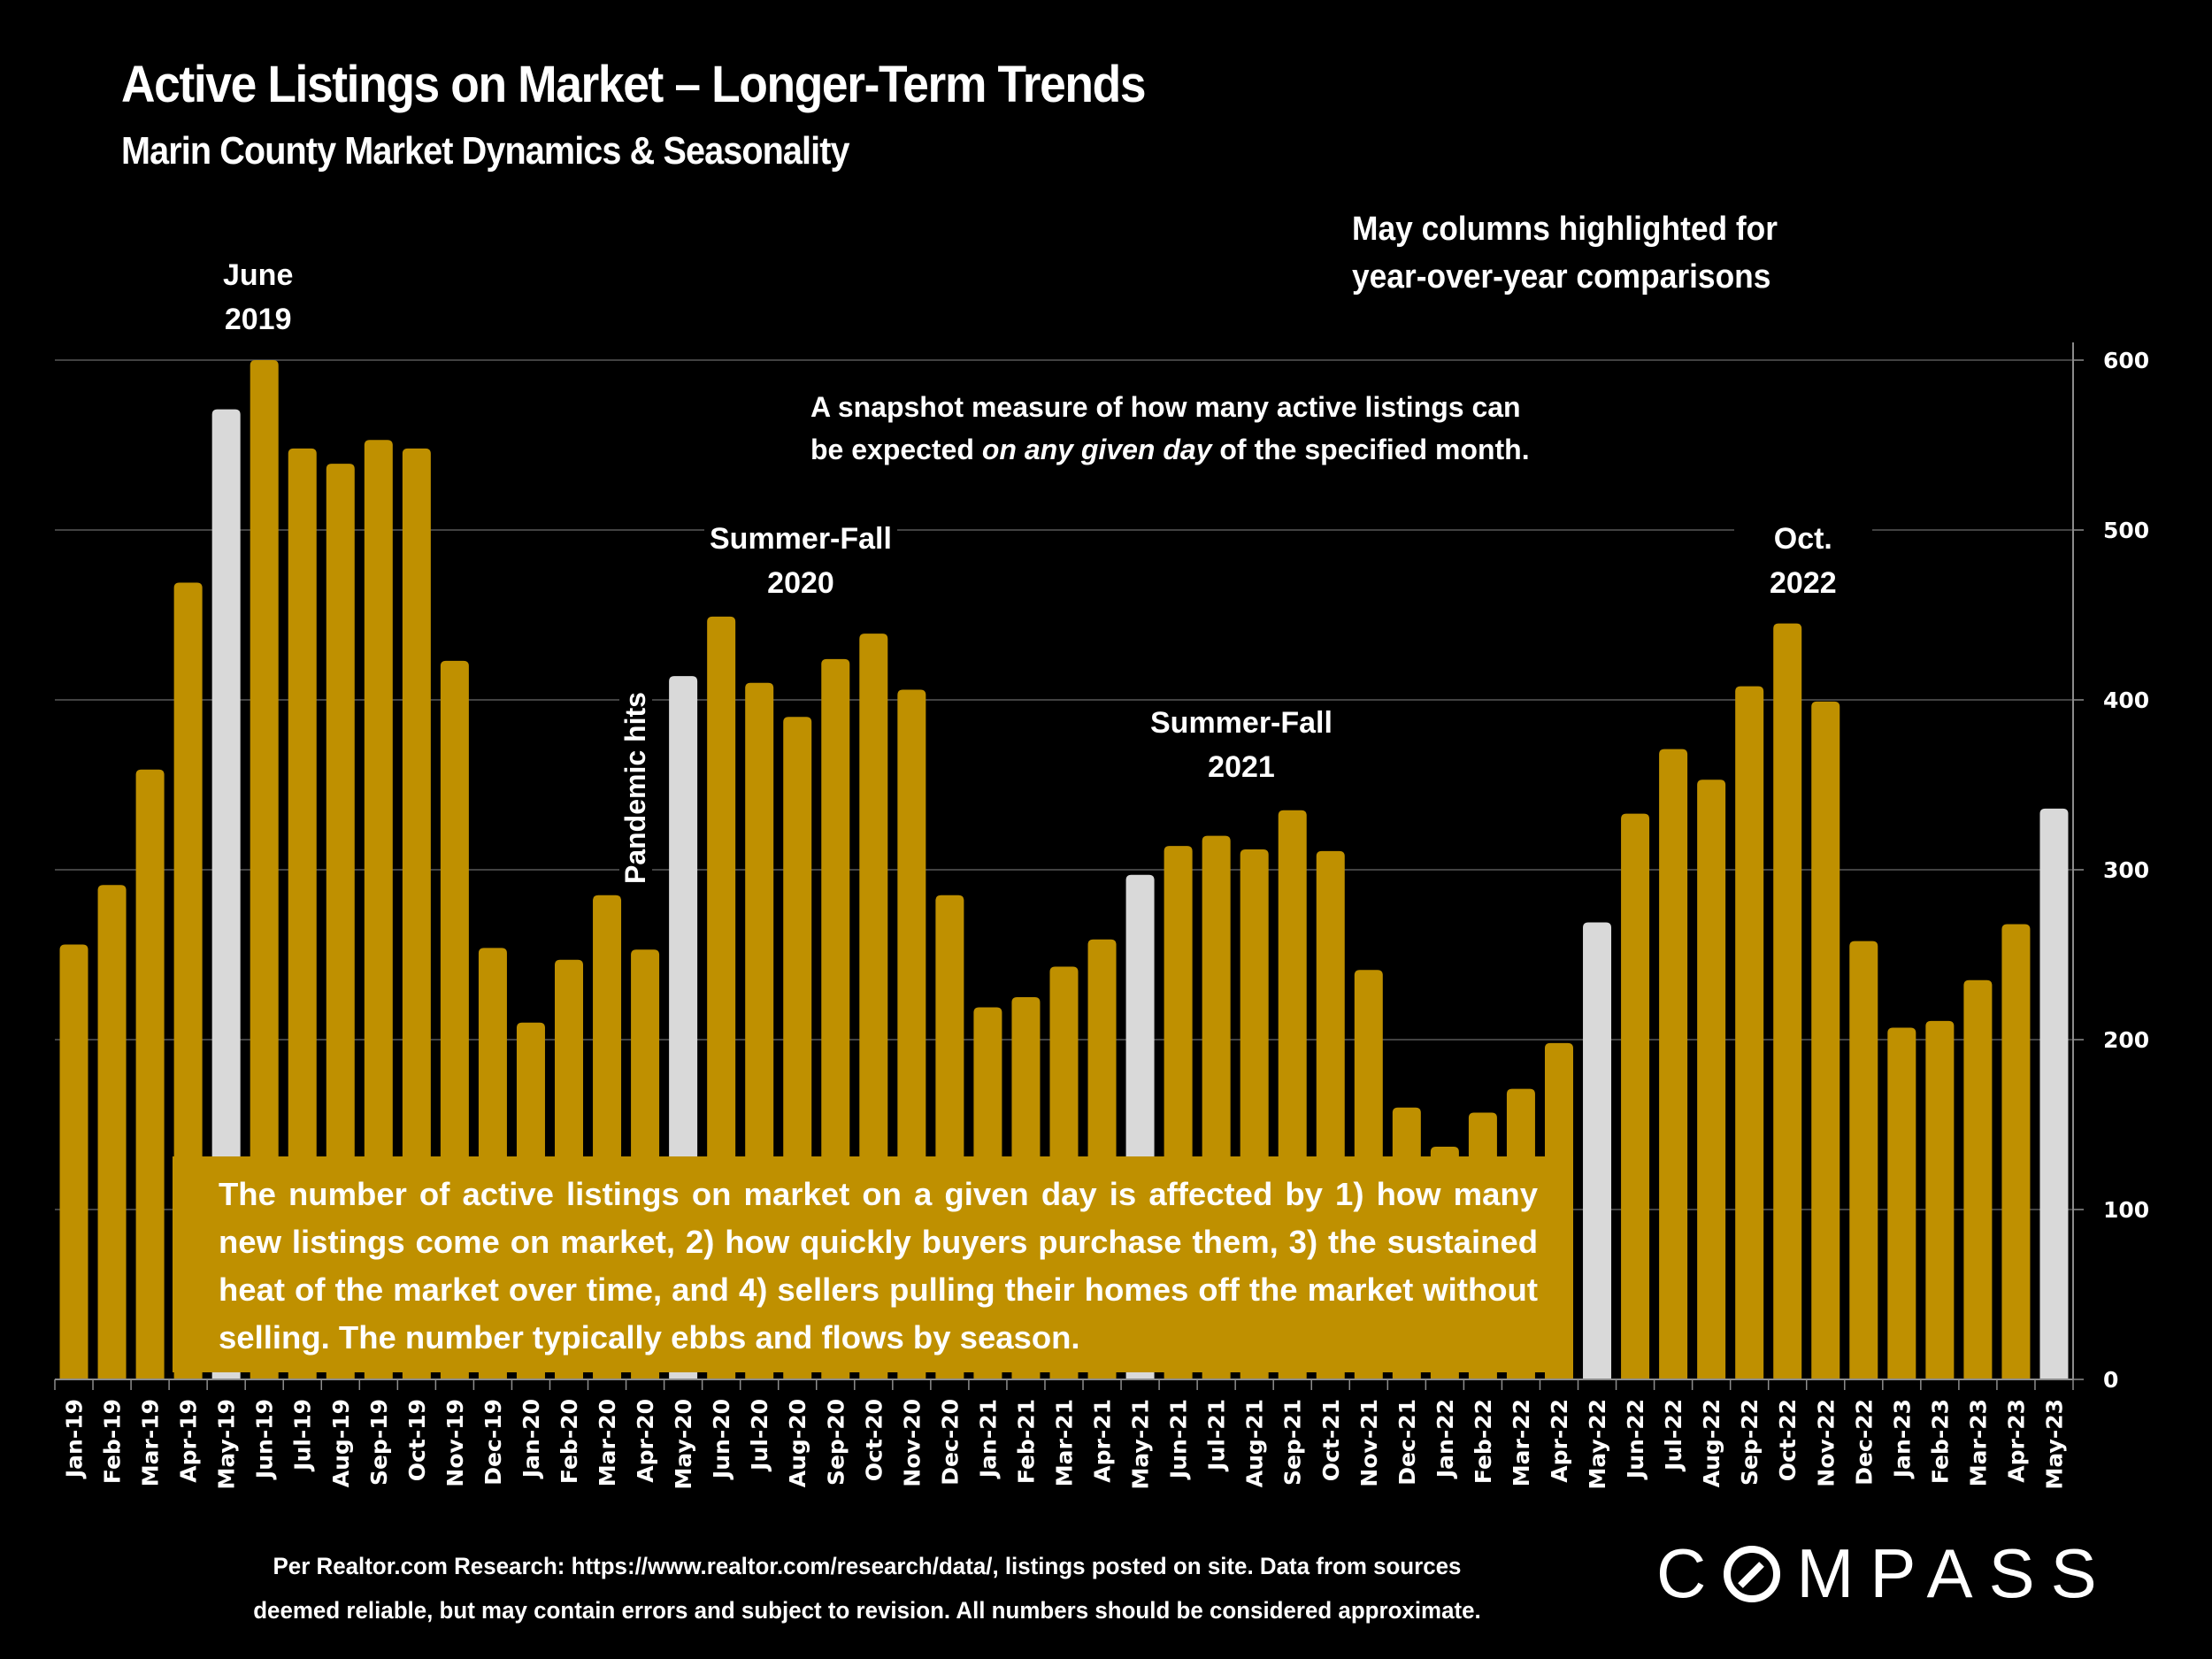  I want to click on x-tick-label: Nov-19, so click(455, 1443).